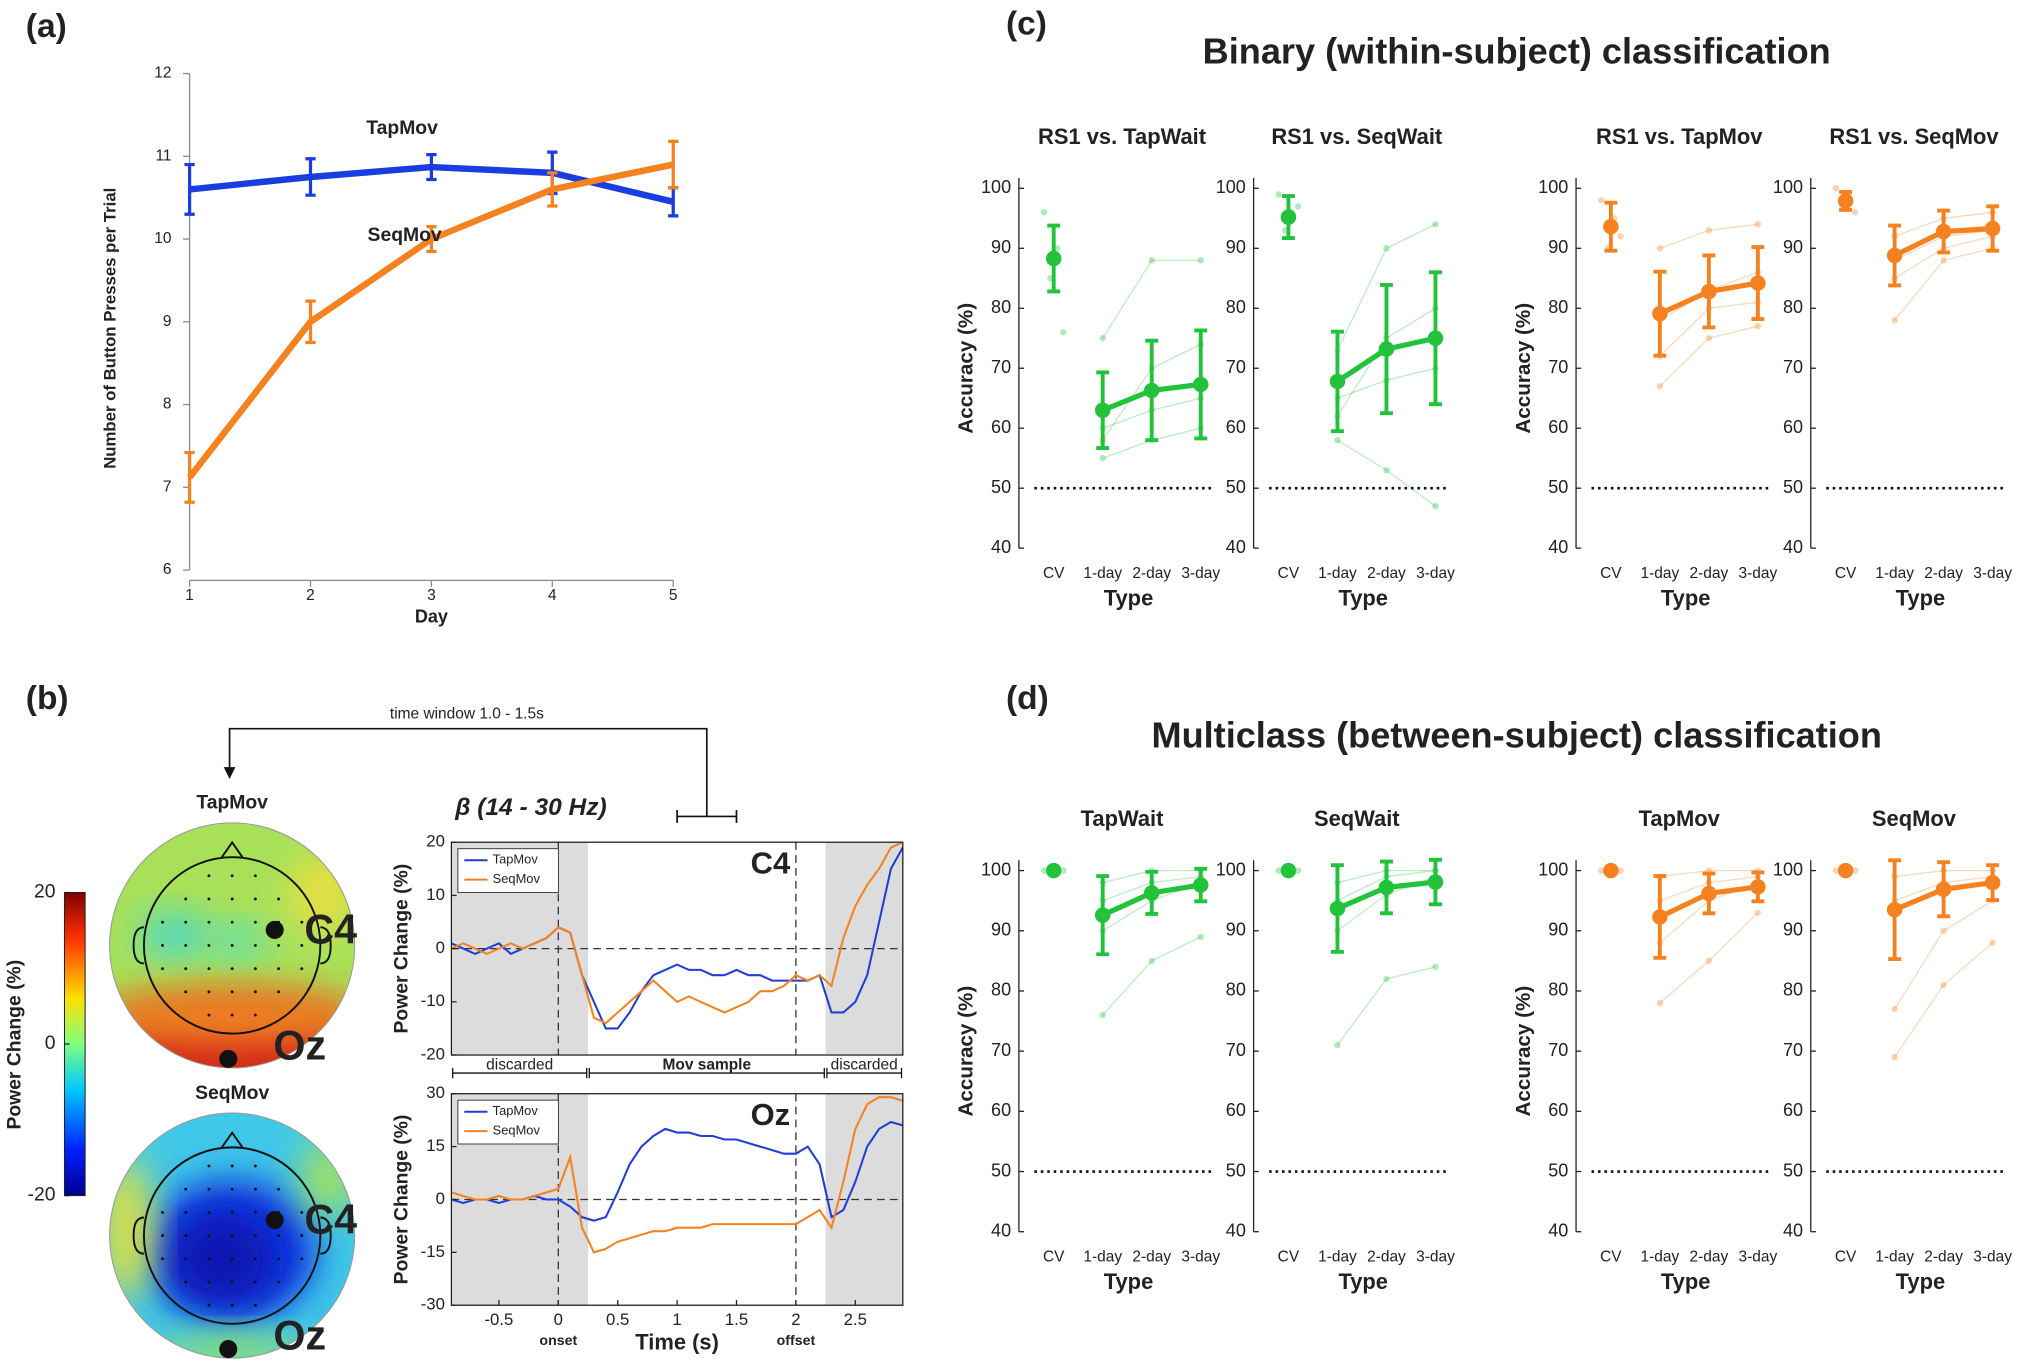 Image resolution: width=2021 pixels, height=1362 pixels. What do you see at coordinates (435, 1092) in the screenshot?
I see `y-tick-label: 30` at bounding box center [435, 1092].